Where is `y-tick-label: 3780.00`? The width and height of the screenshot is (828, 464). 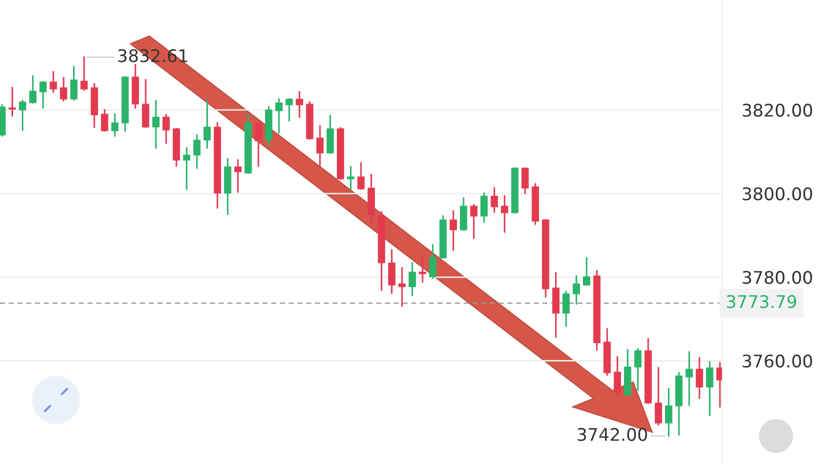
y-tick-label: 3780.00 is located at coordinates (777, 277).